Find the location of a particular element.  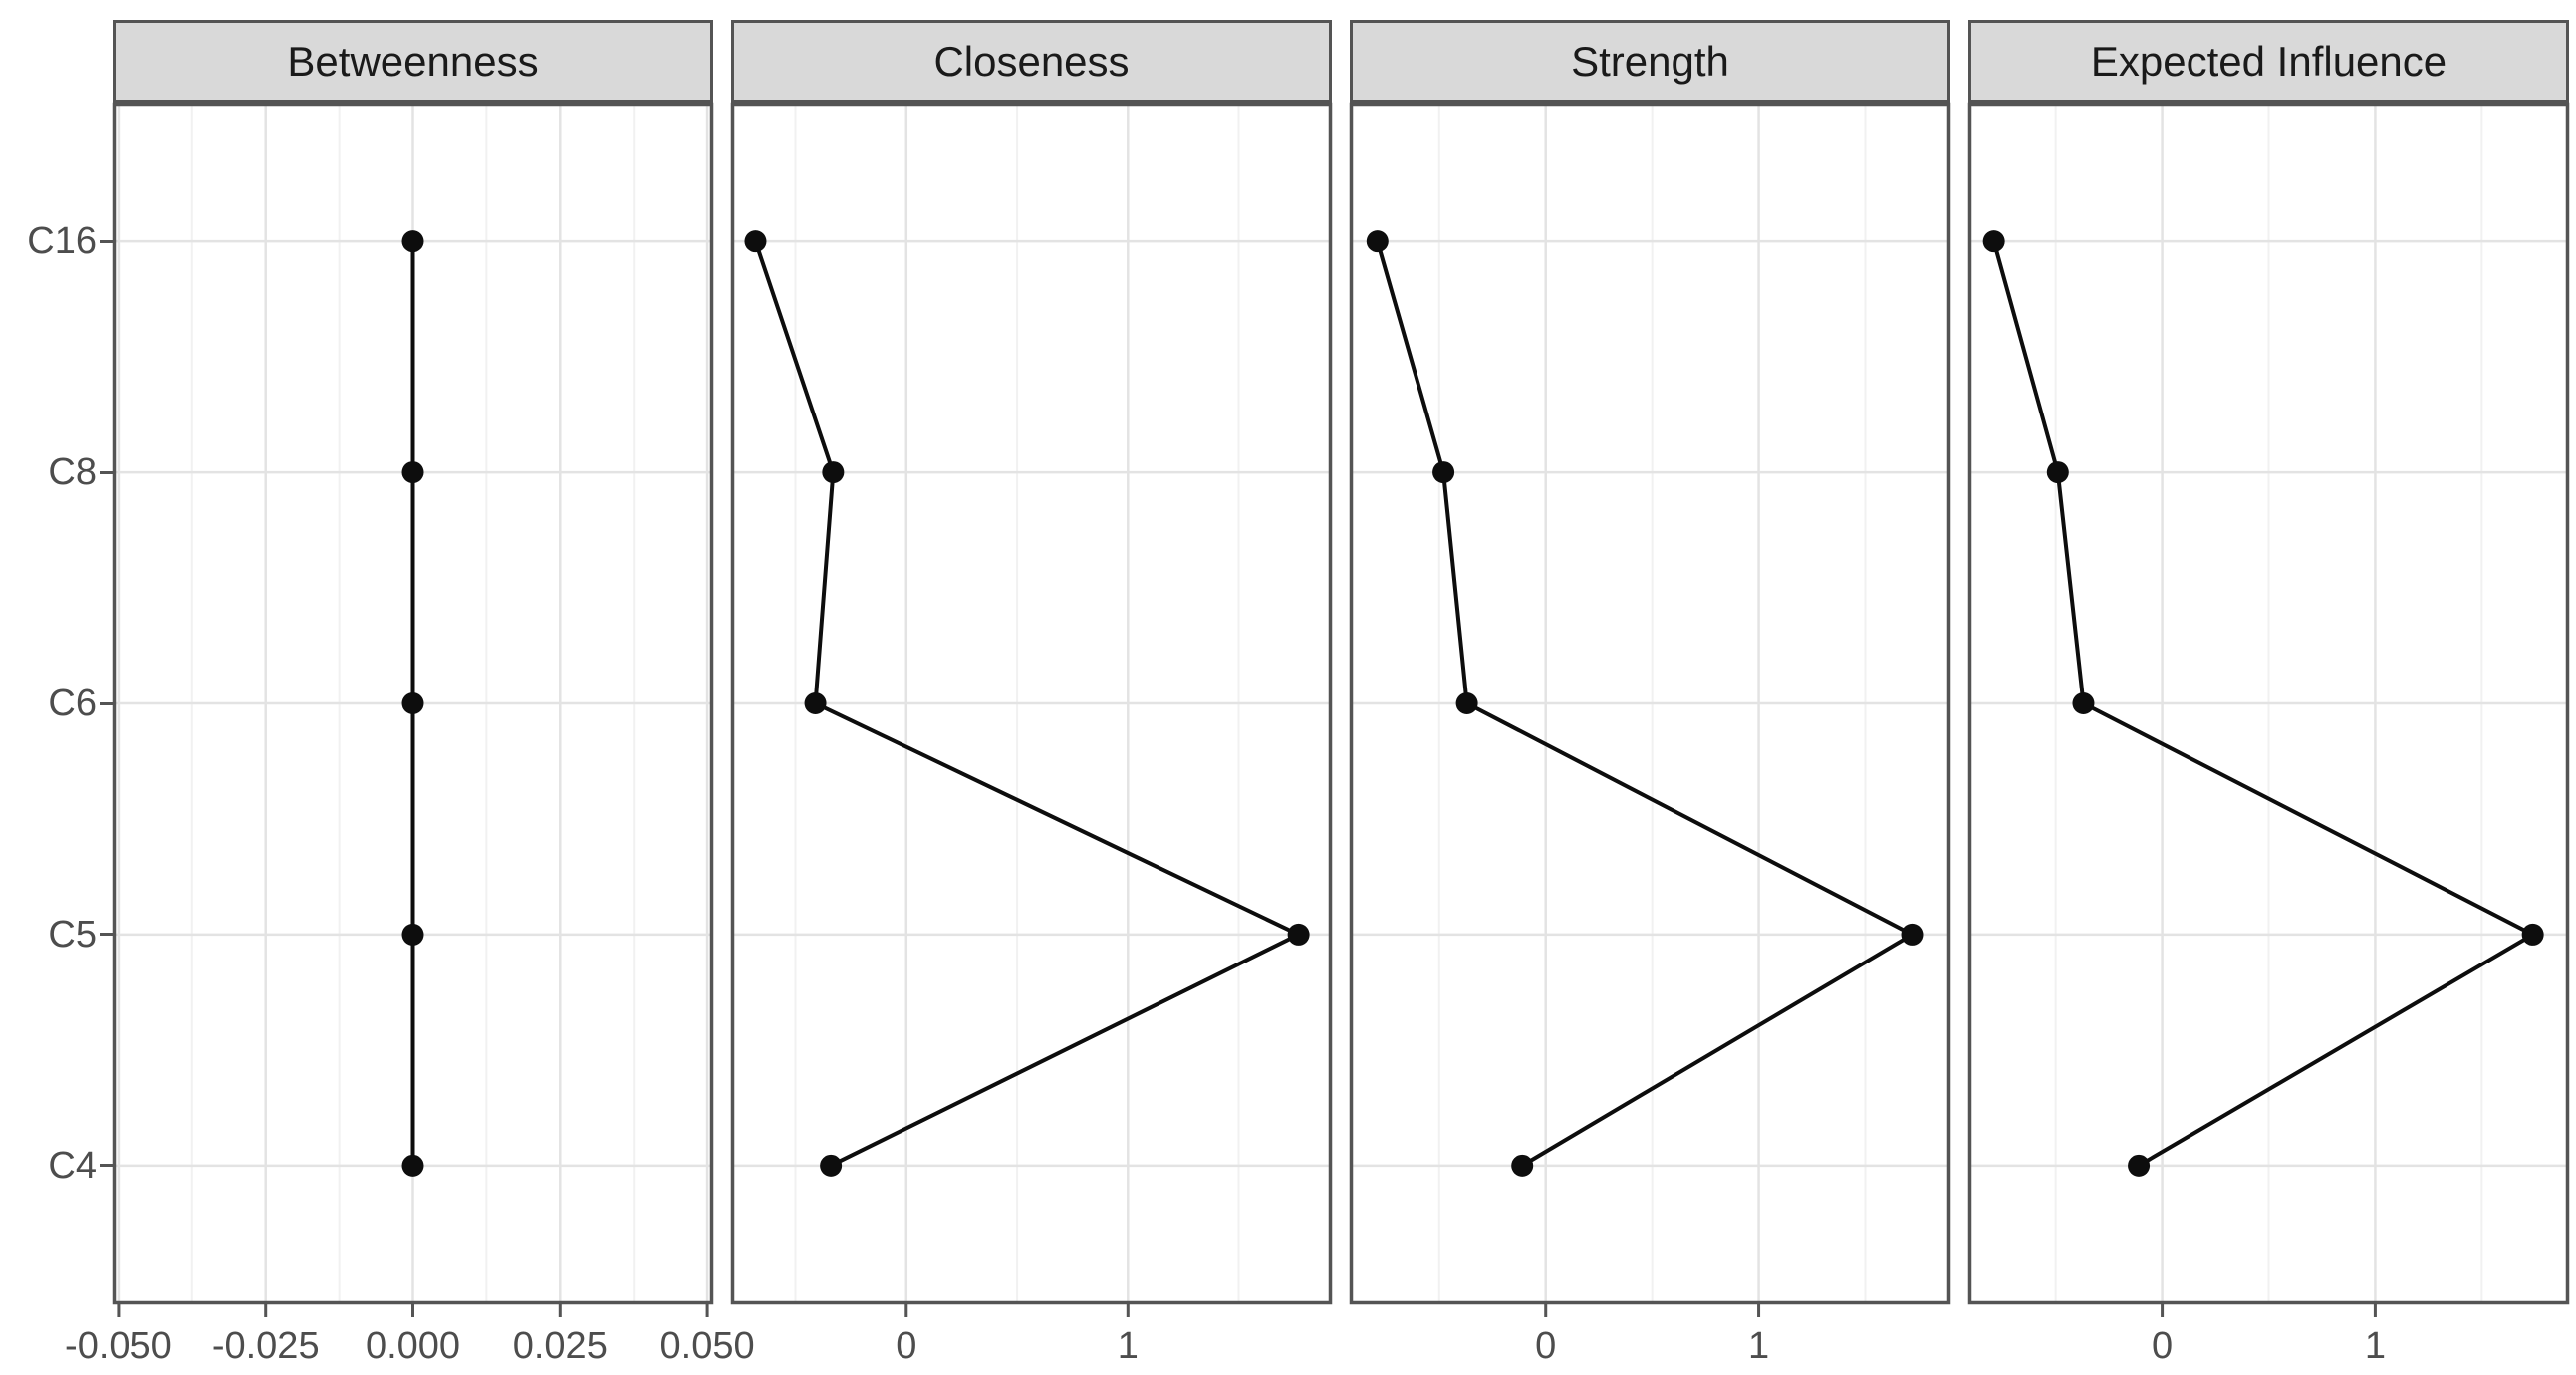

x-tick-label: 0.050 is located at coordinates (707, 1346).